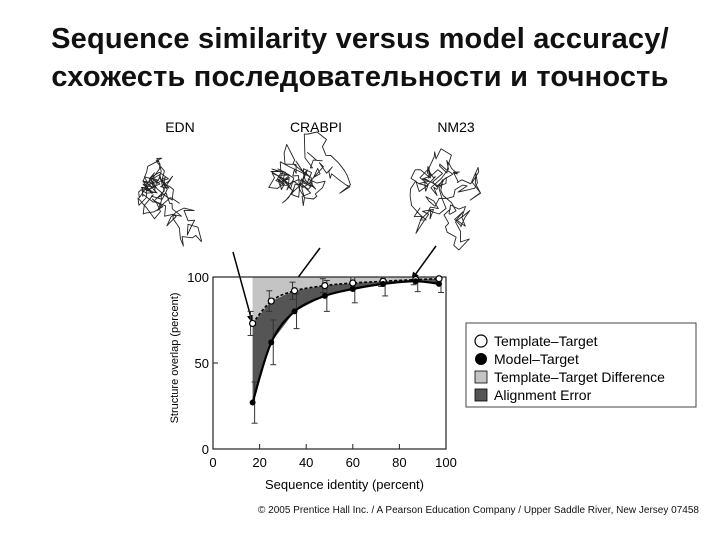 This screenshot has height=540, width=720. What do you see at coordinates (353, 462) in the screenshot?
I see `x-tick-label: 60` at bounding box center [353, 462].